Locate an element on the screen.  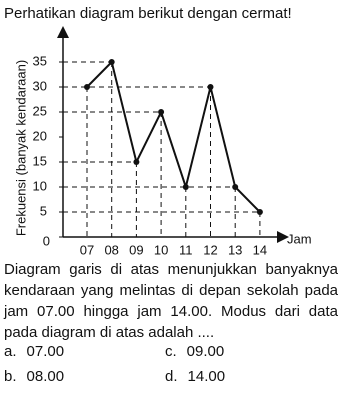
option: d. 14.00 is located at coordinates (195, 376).